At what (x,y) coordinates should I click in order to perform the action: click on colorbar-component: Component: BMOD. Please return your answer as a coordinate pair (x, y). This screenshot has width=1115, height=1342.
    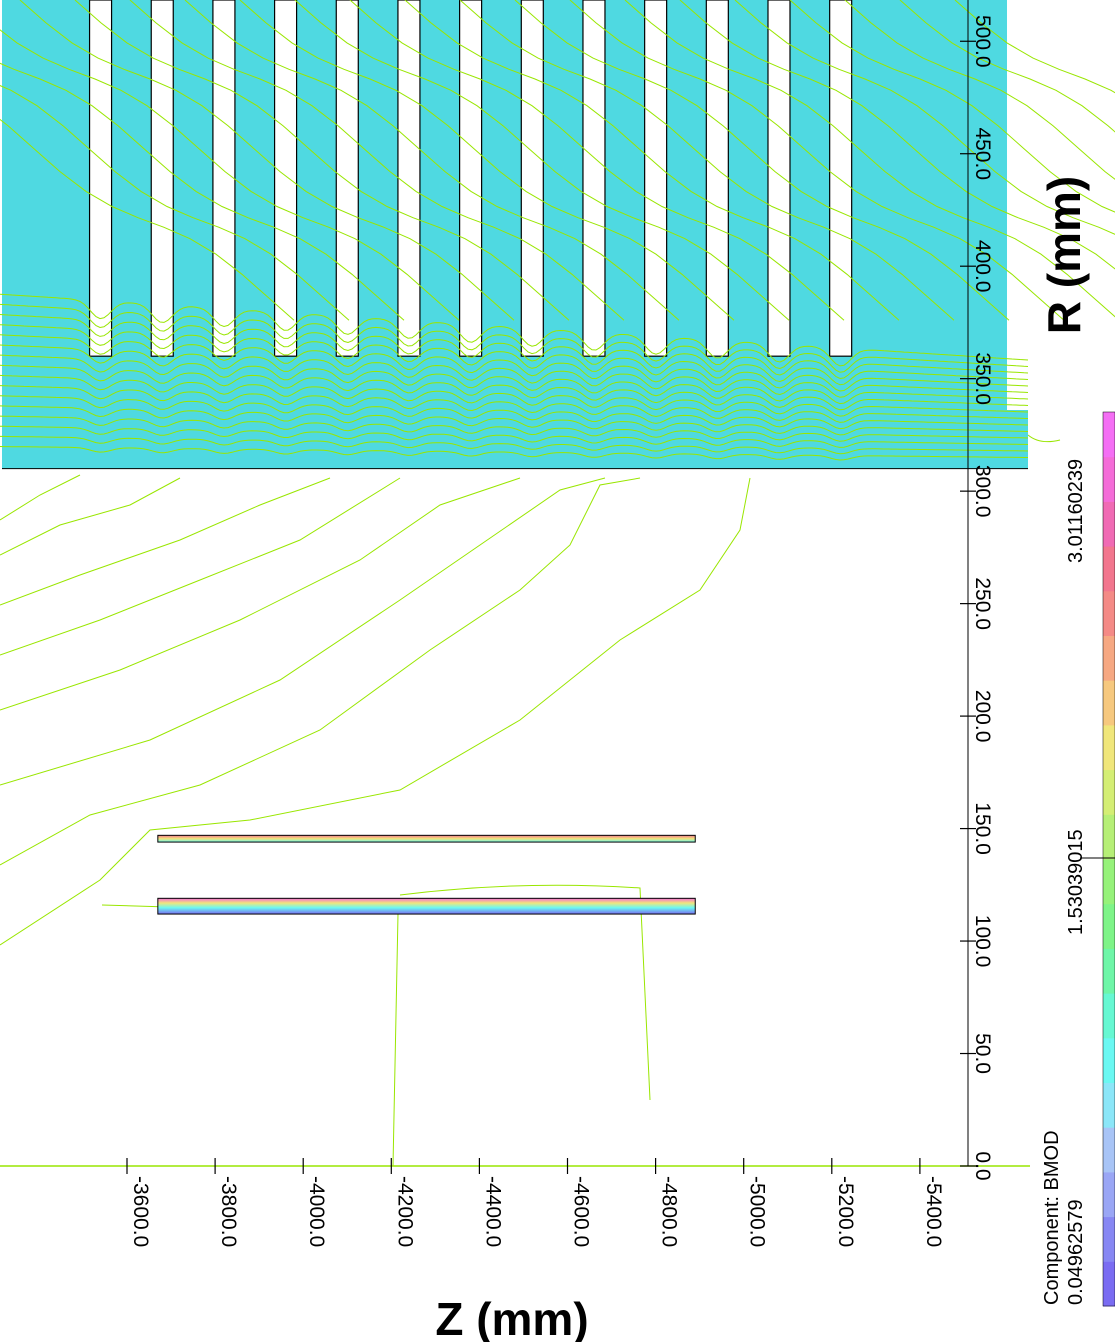
    Looking at the image, I should click on (1052, 1217).